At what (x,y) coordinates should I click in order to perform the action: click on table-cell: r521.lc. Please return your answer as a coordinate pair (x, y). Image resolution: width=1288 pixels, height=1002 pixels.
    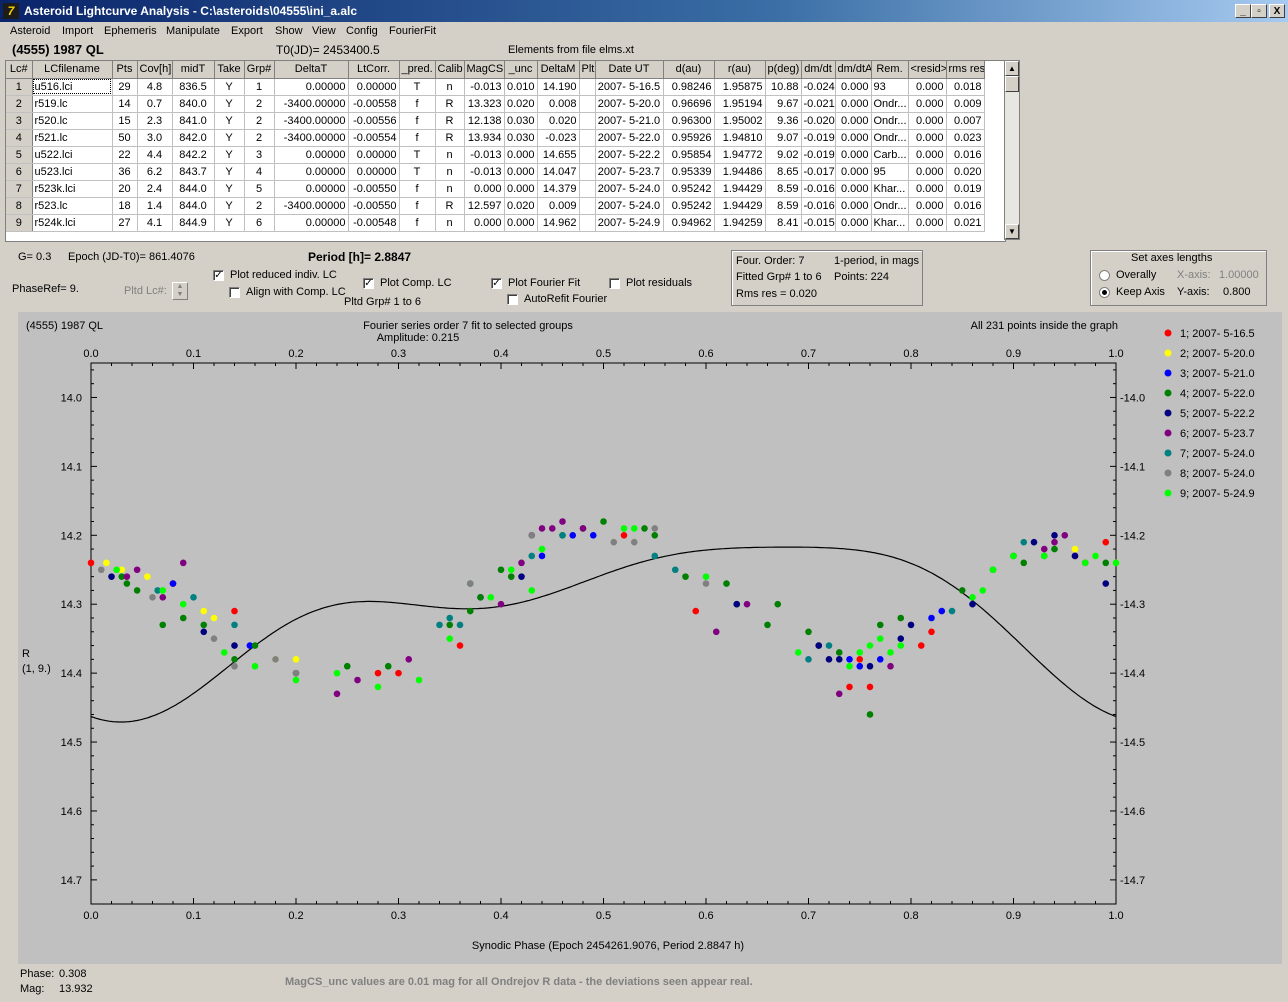
    Looking at the image, I should click on (72, 138).